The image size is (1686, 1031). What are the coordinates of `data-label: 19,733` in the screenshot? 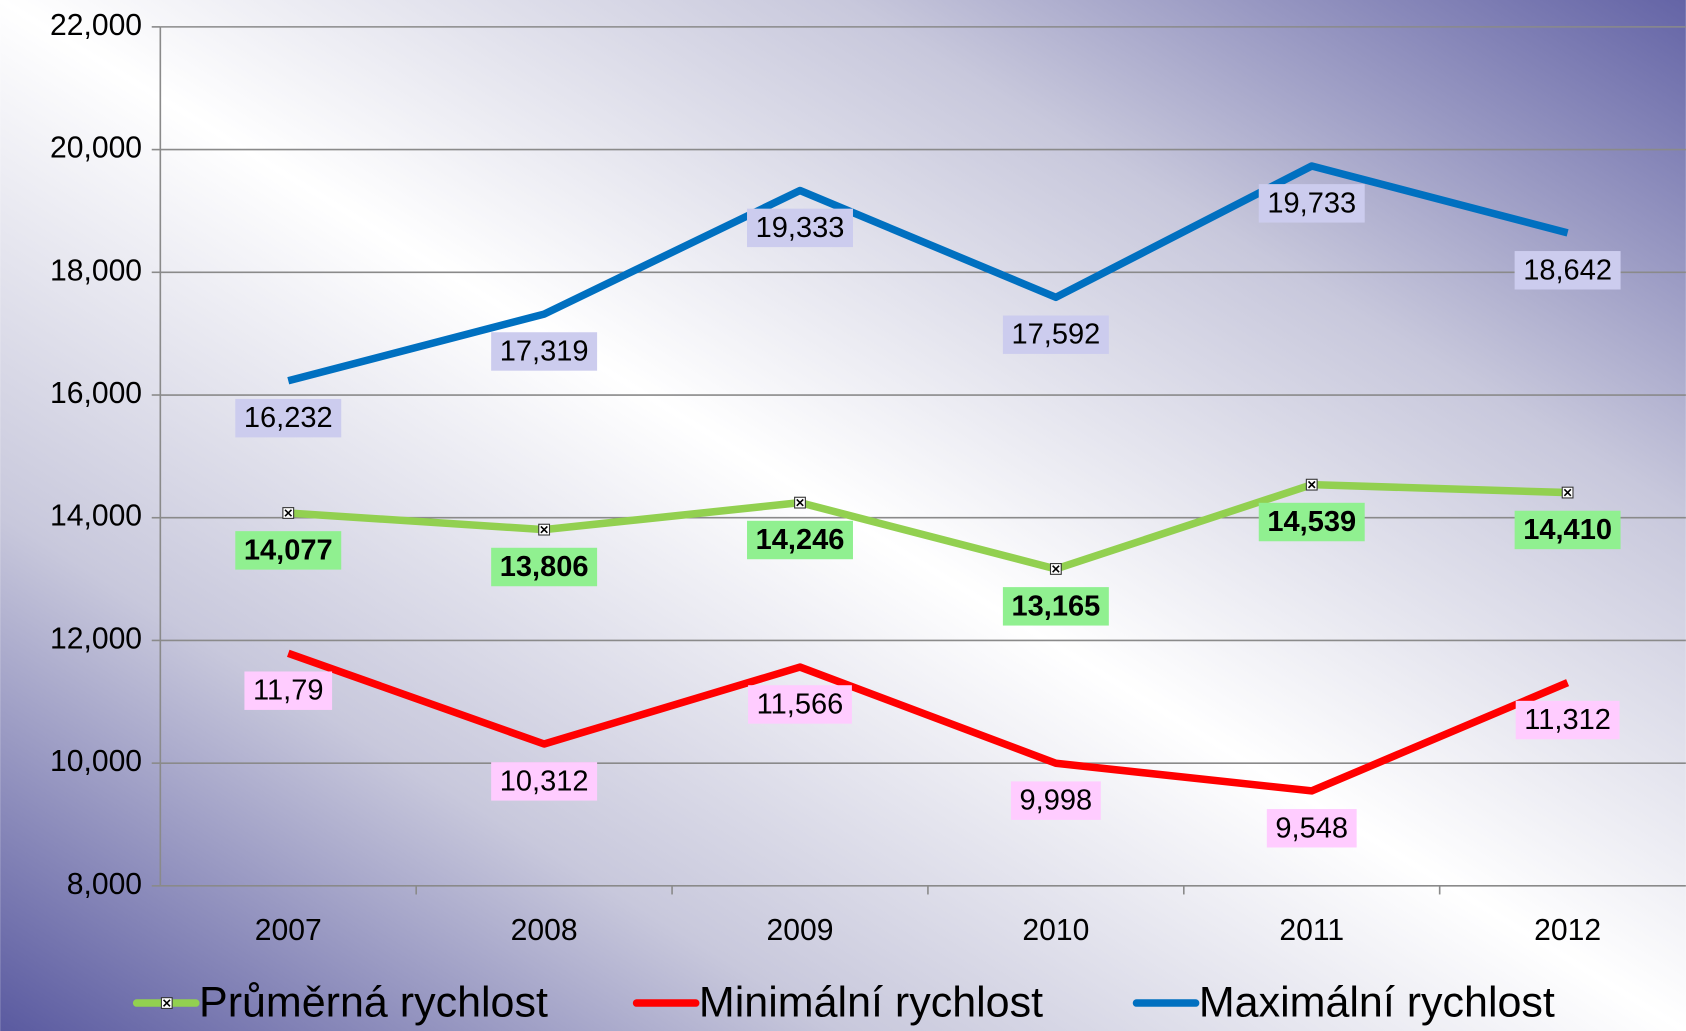 It's located at (1311, 203).